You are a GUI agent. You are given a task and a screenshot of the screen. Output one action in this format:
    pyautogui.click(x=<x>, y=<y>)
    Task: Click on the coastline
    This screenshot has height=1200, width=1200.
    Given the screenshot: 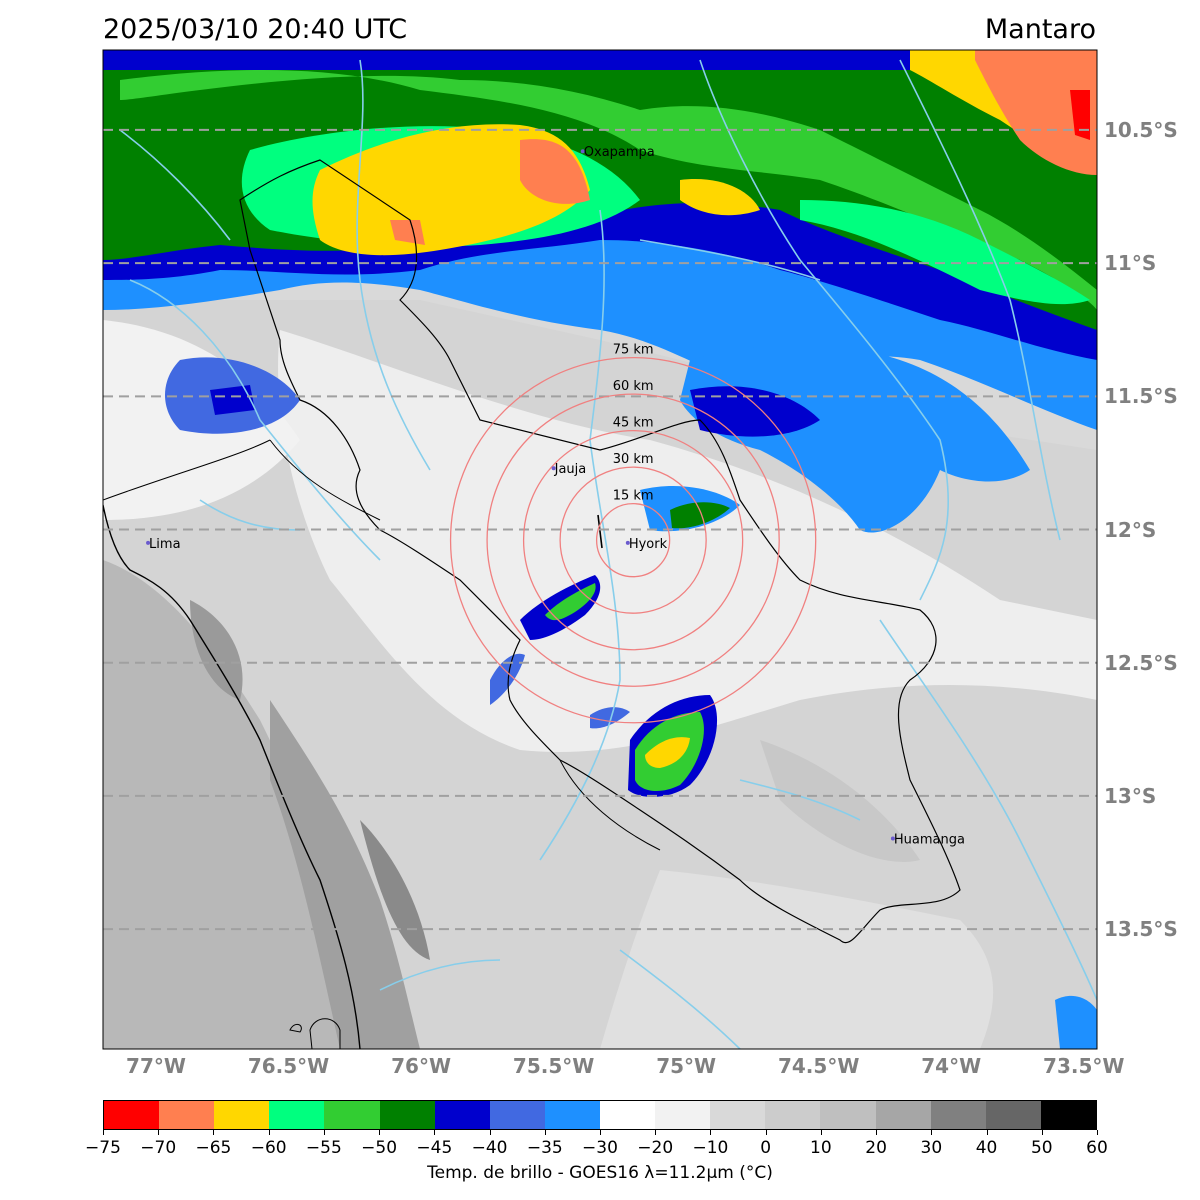 What is the action you would take?
    pyautogui.click(x=232, y=776)
    